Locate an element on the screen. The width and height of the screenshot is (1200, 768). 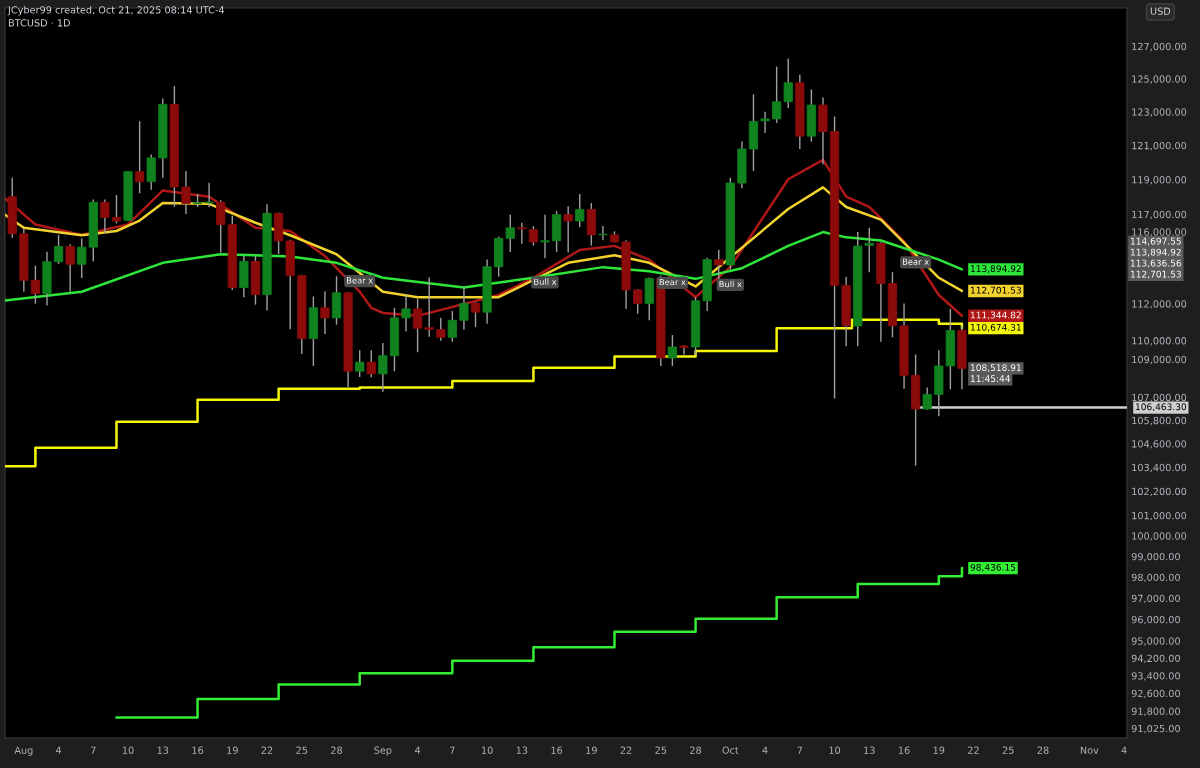
y-tick-label: 100,000.00 is located at coordinates (1159, 536).